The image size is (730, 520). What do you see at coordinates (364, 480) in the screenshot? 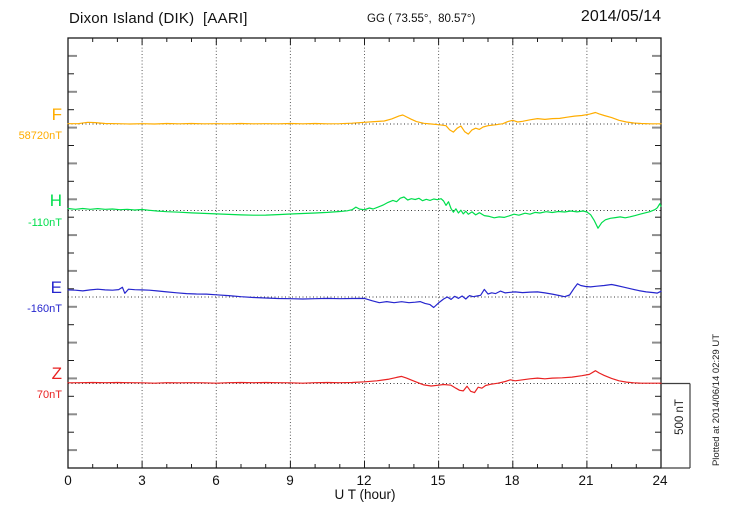
I see `x-tick-12: 12` at bounding box center [364, 480].